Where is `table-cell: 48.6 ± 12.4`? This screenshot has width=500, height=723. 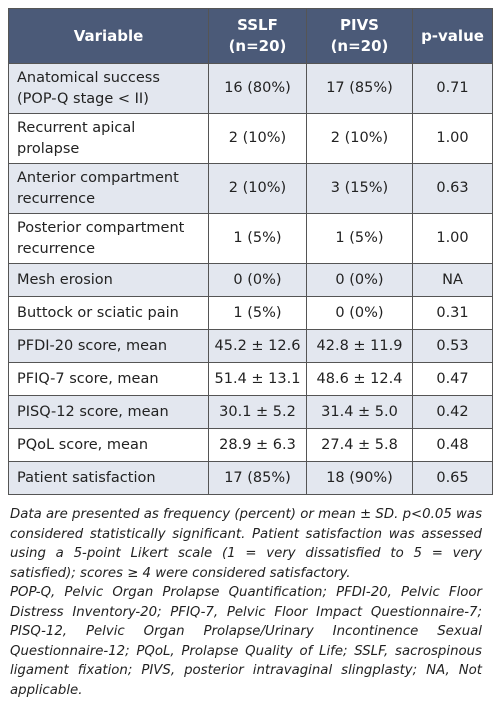 table-cell: 48.6 ± 12.4 is located at coordinates (359, 379).